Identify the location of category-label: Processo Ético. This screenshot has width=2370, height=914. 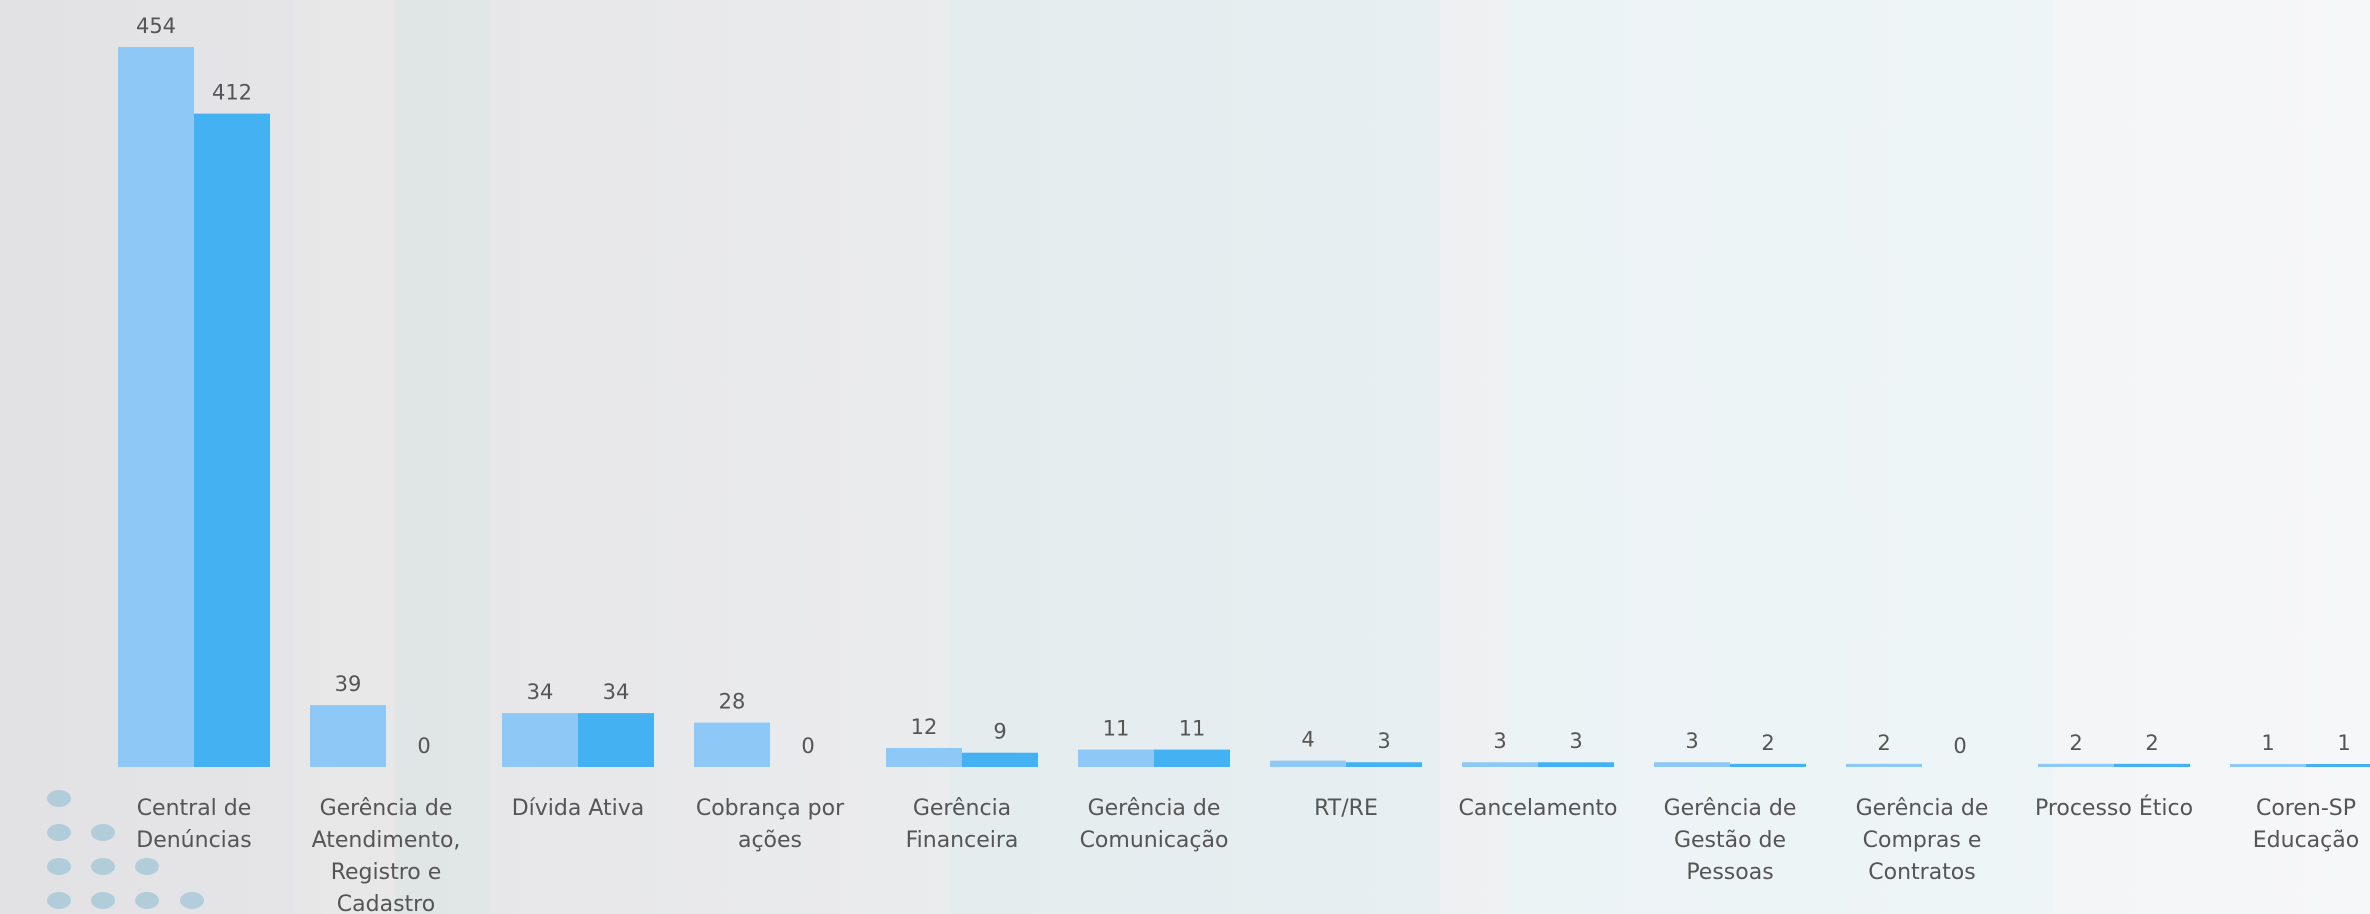
(2114, 808).